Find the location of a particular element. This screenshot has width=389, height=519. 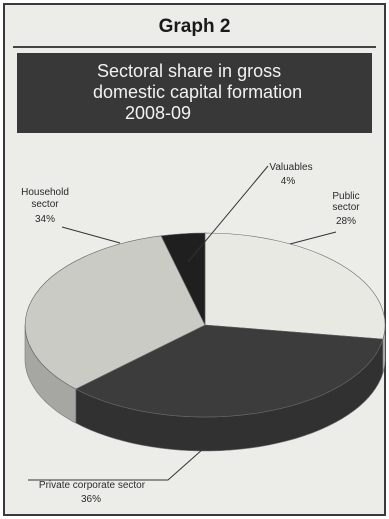

slice-label-3-0: Valuables is located at coordinates (290, 167).